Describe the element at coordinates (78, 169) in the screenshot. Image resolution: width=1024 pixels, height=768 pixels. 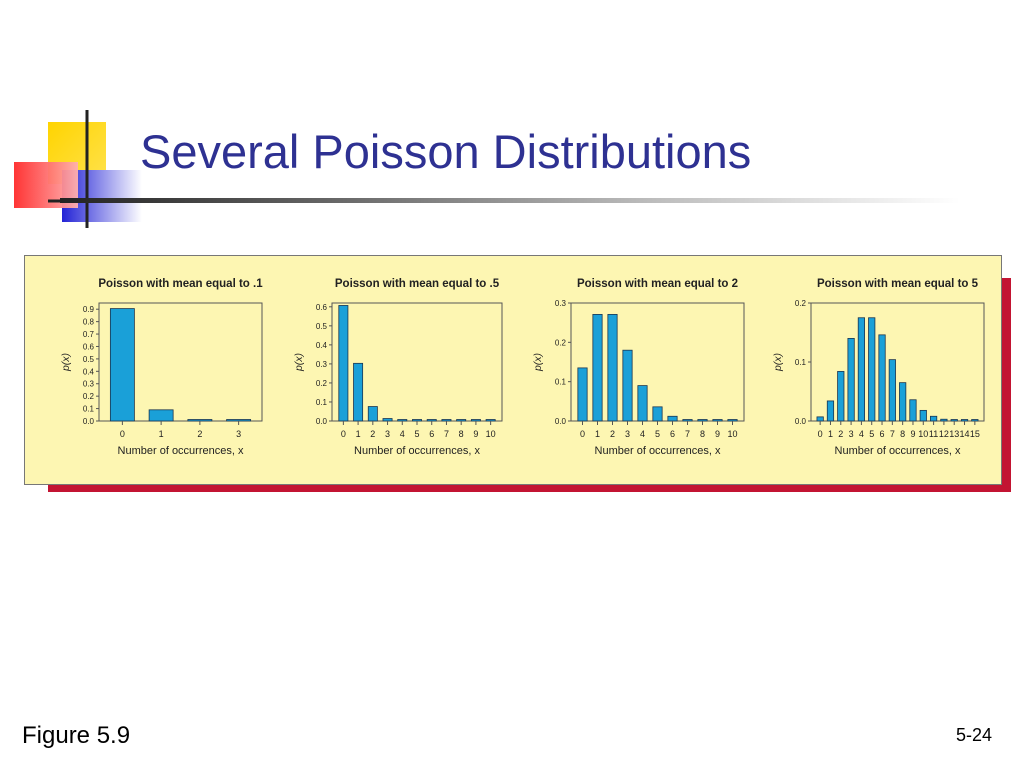
I see `logo-graphic` at that location.